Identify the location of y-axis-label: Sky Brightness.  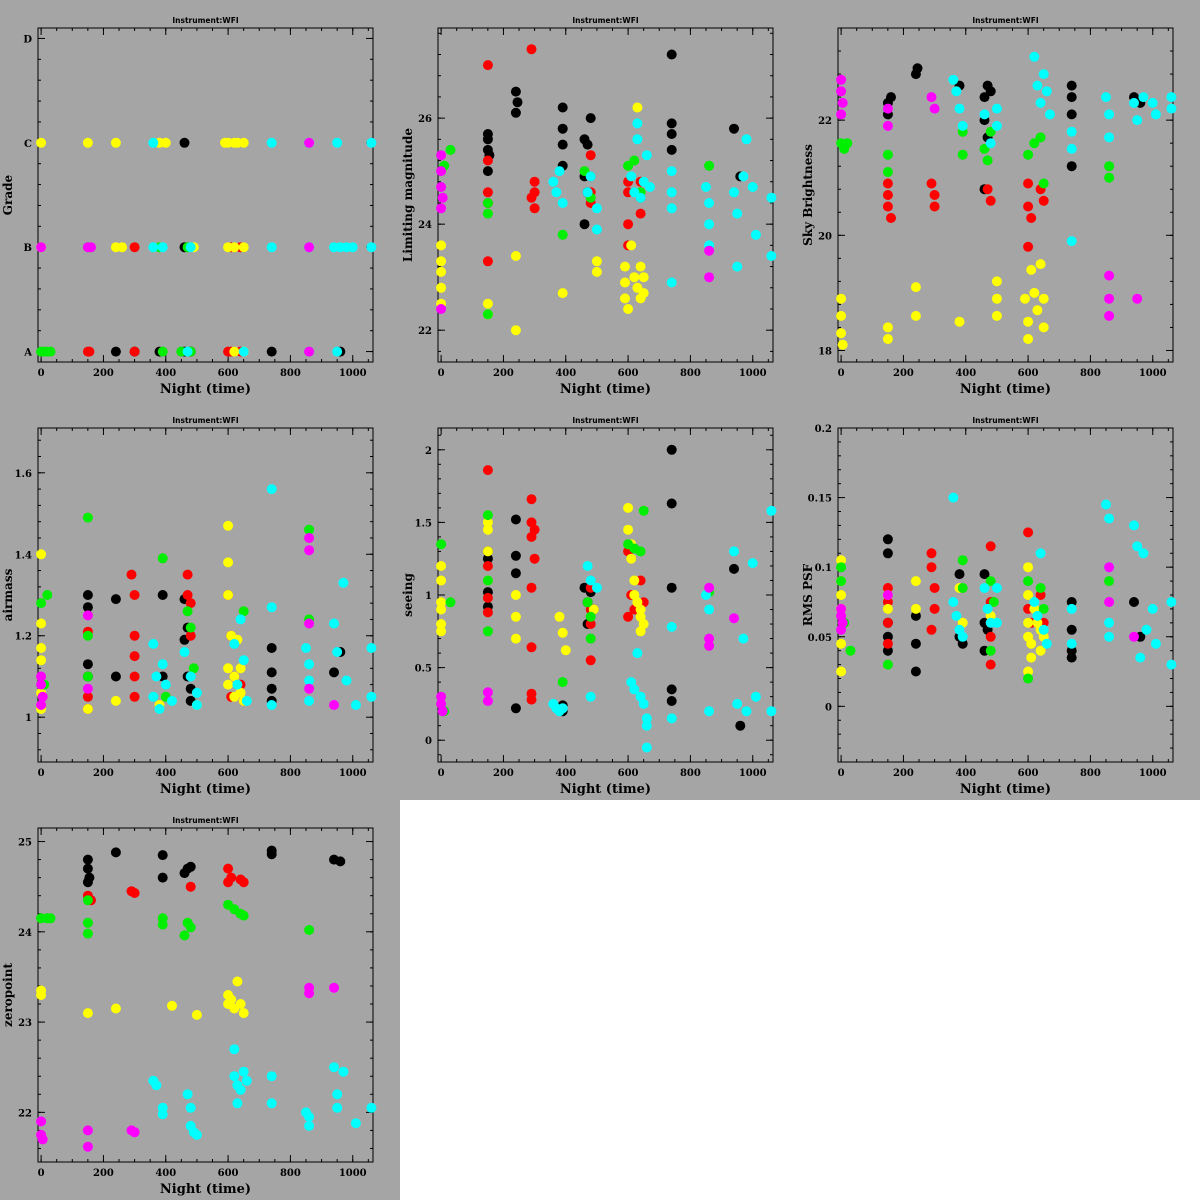
(808, 195).